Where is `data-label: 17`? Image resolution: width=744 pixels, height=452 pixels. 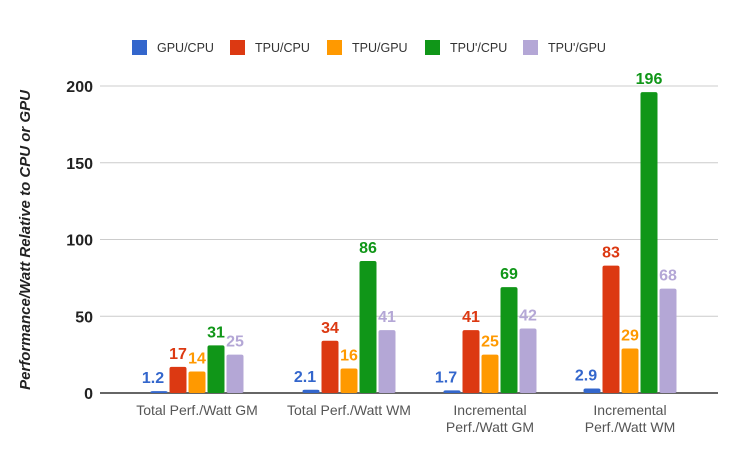
data-label: 17 is located at coordinates (178, 354).